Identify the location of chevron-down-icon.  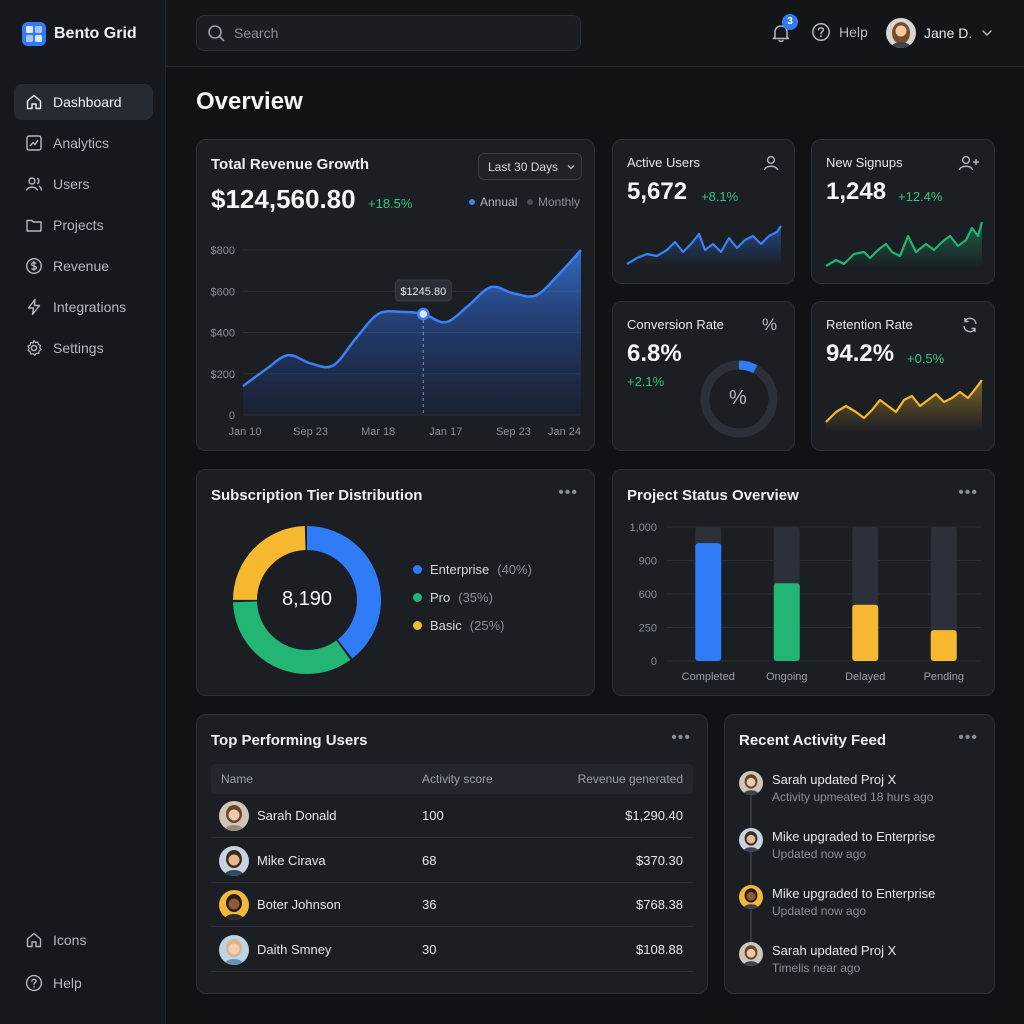
(571, 166).